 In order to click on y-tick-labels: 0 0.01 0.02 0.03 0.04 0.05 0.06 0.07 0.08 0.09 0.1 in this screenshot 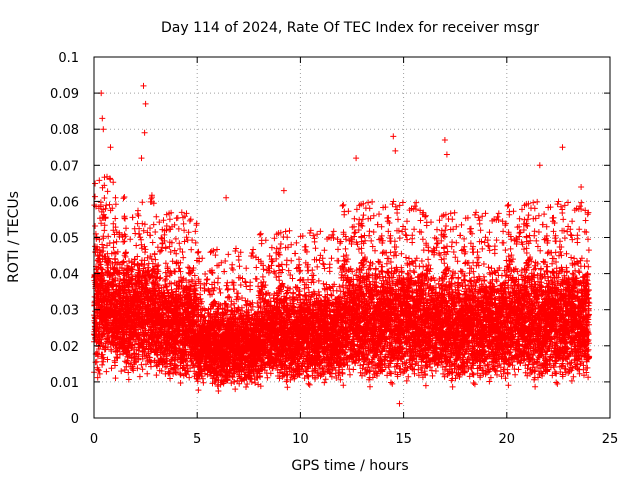, I will do `click(64, 239)`.